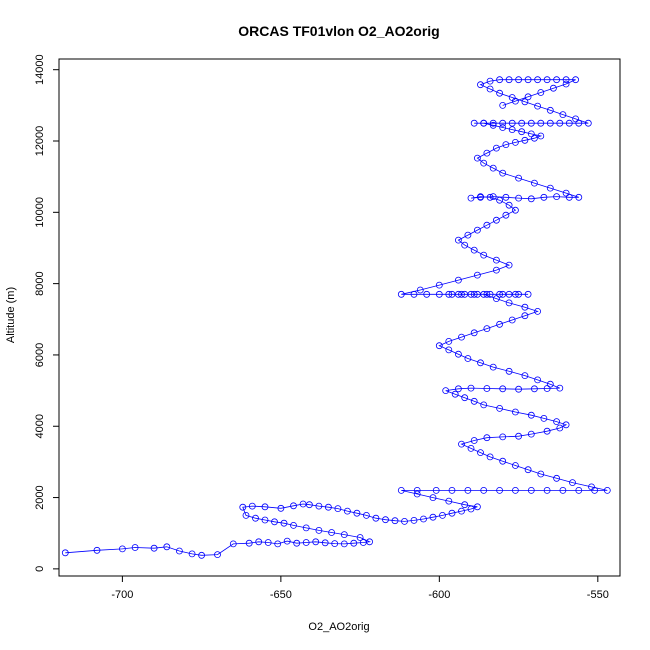  What do you see at coordinates (40, 212) in the screenshot?
I see `y-tick-label: 10000` at bounding box center [40, 212].